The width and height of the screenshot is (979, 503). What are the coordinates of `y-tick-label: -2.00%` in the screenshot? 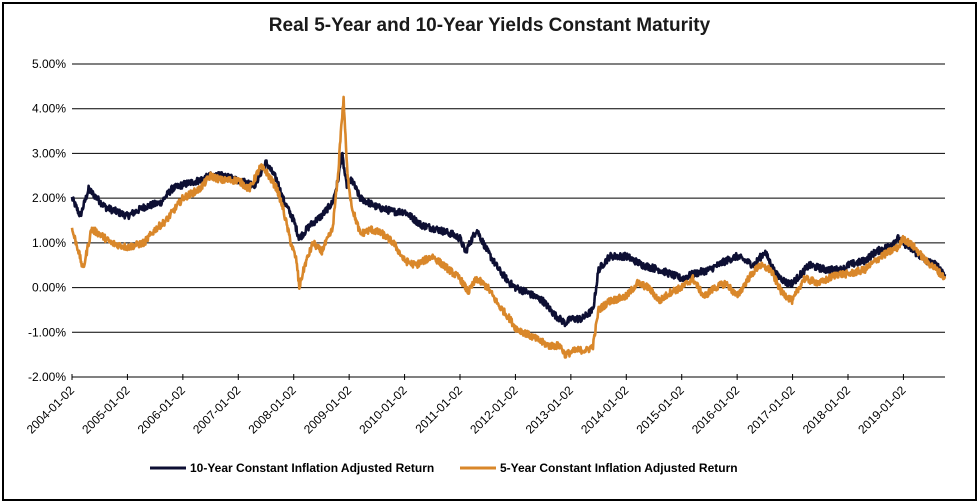 It's located at (47, 377).